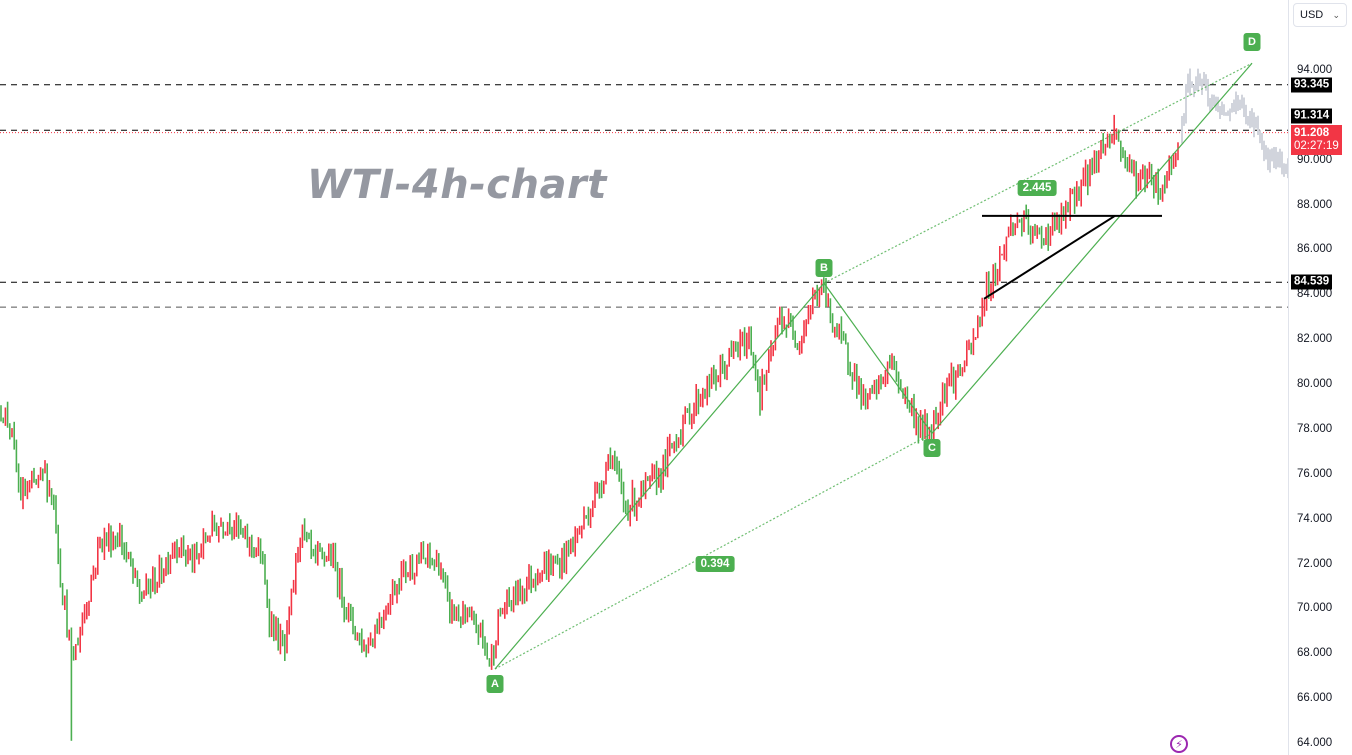 The height and width of the screenshot is (755, 1352). I want to click on triangle-support, so click(1049, 257).